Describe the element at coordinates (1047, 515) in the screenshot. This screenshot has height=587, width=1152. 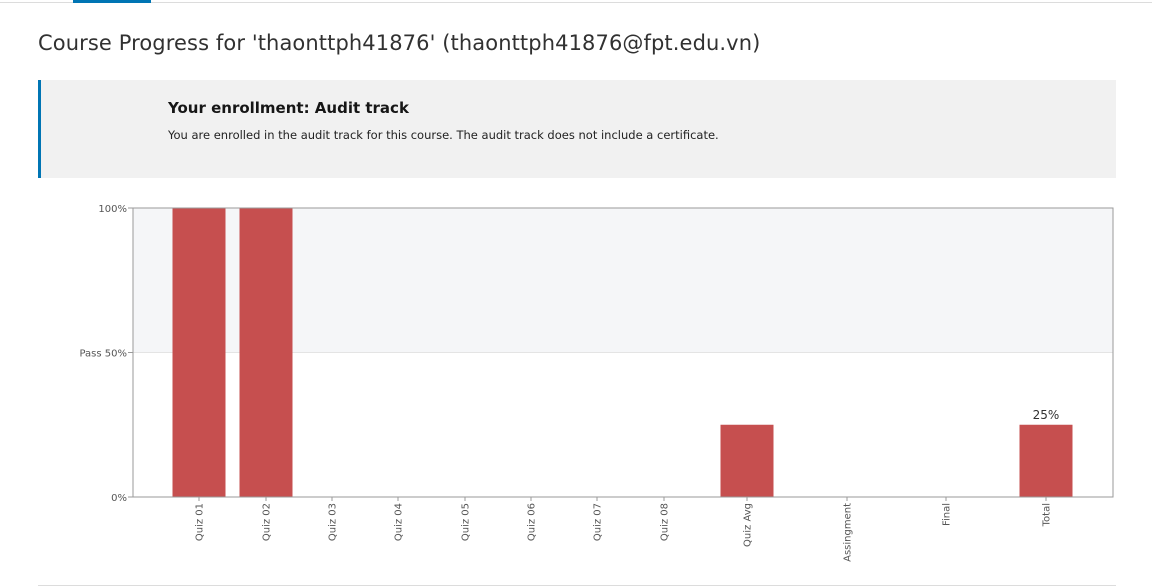
I see `x-tick-label: Total` at that location.